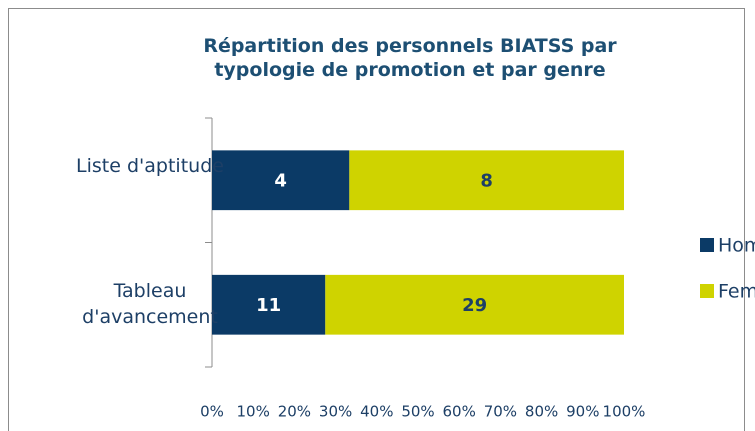  Describe the element at coordinates (736, 292) in the screenshot. I see `legend-label: Femme` at that location.